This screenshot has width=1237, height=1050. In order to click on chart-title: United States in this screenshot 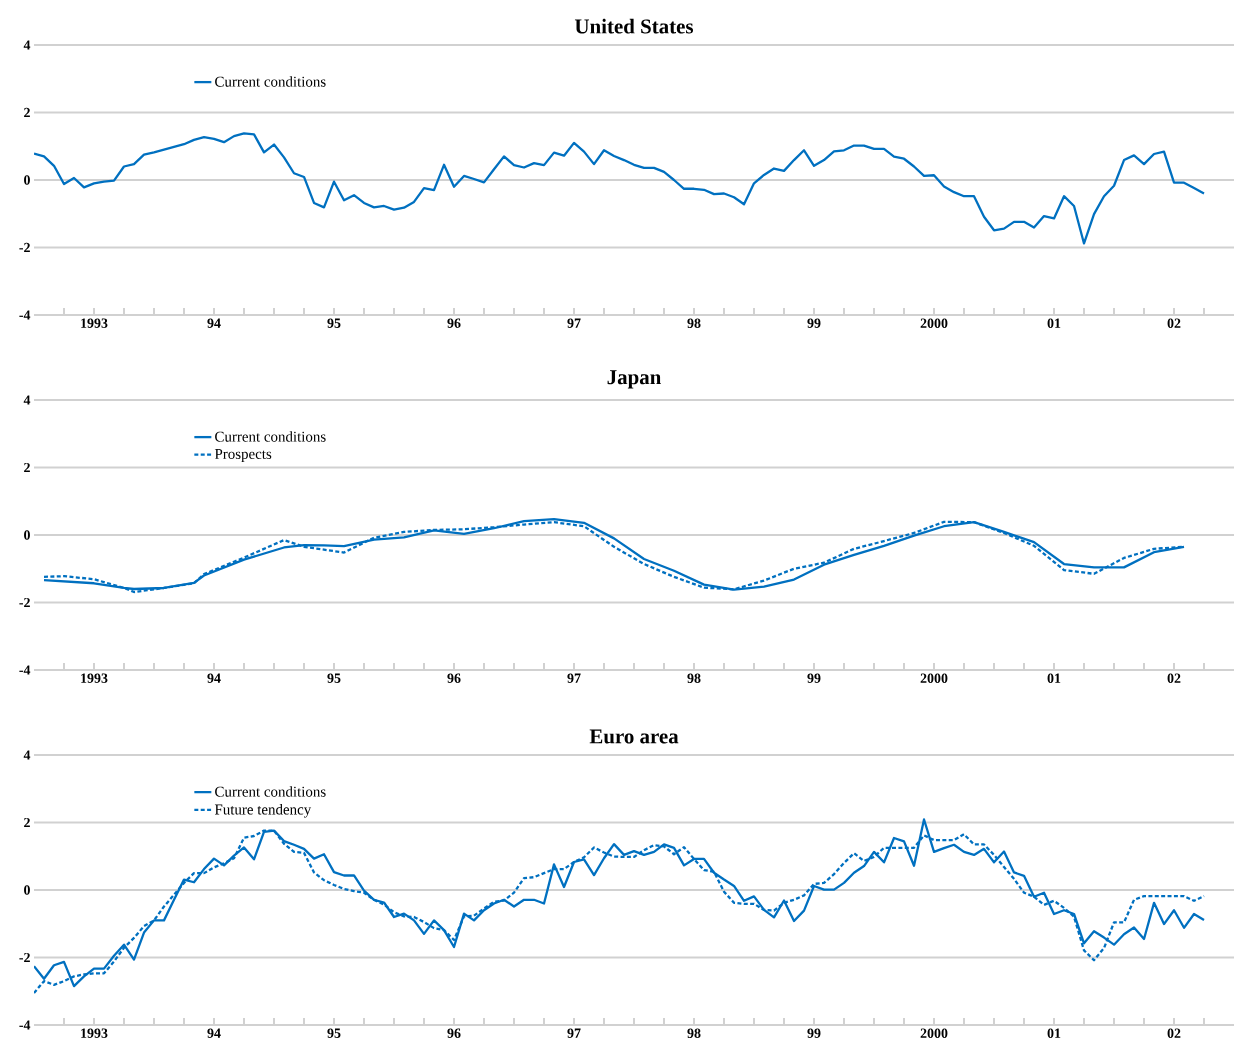, I will do `click(634, 26)`.